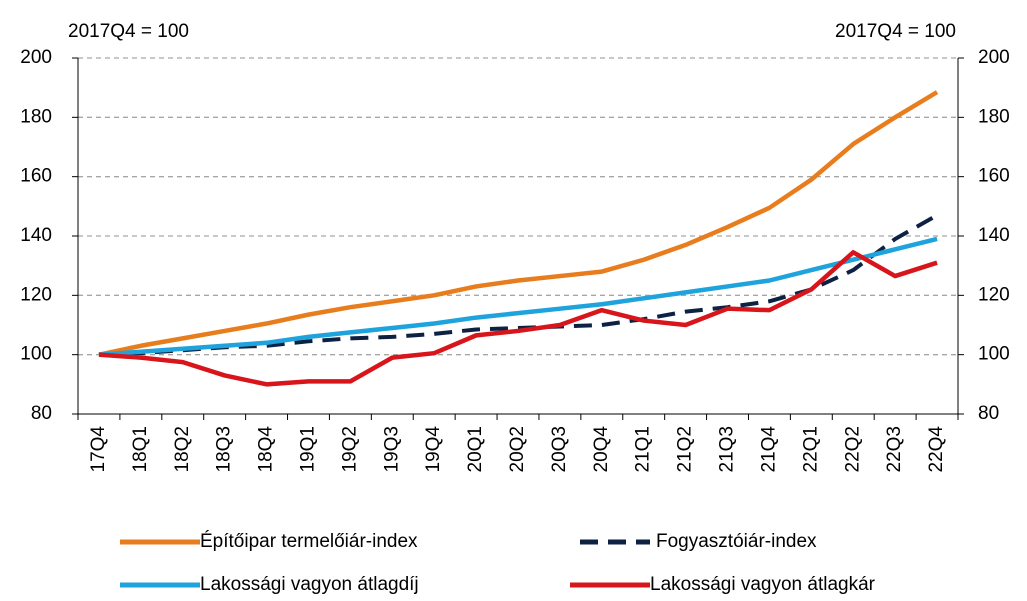  I want to click on y-tick-label: 100, so click(36, 354).